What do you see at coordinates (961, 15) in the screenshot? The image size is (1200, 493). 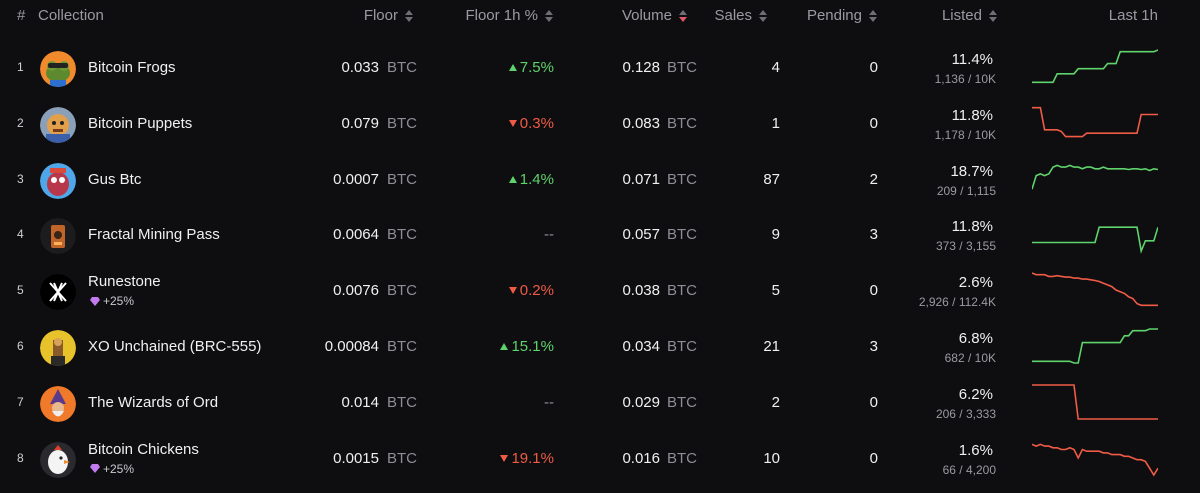 I see `header-listed-label: Listed` at bounding box center [961, 15].